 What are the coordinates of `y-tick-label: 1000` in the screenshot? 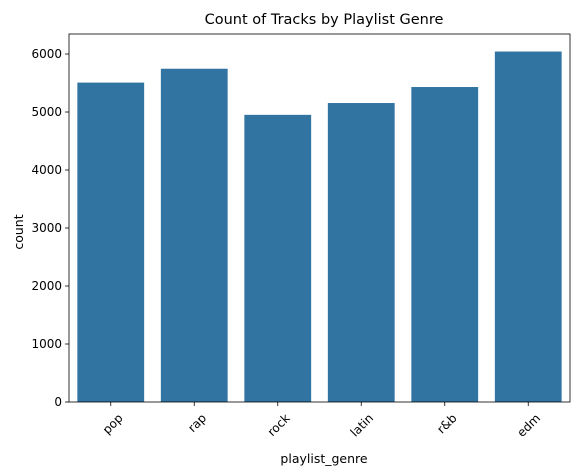 It's located at (46, 344).